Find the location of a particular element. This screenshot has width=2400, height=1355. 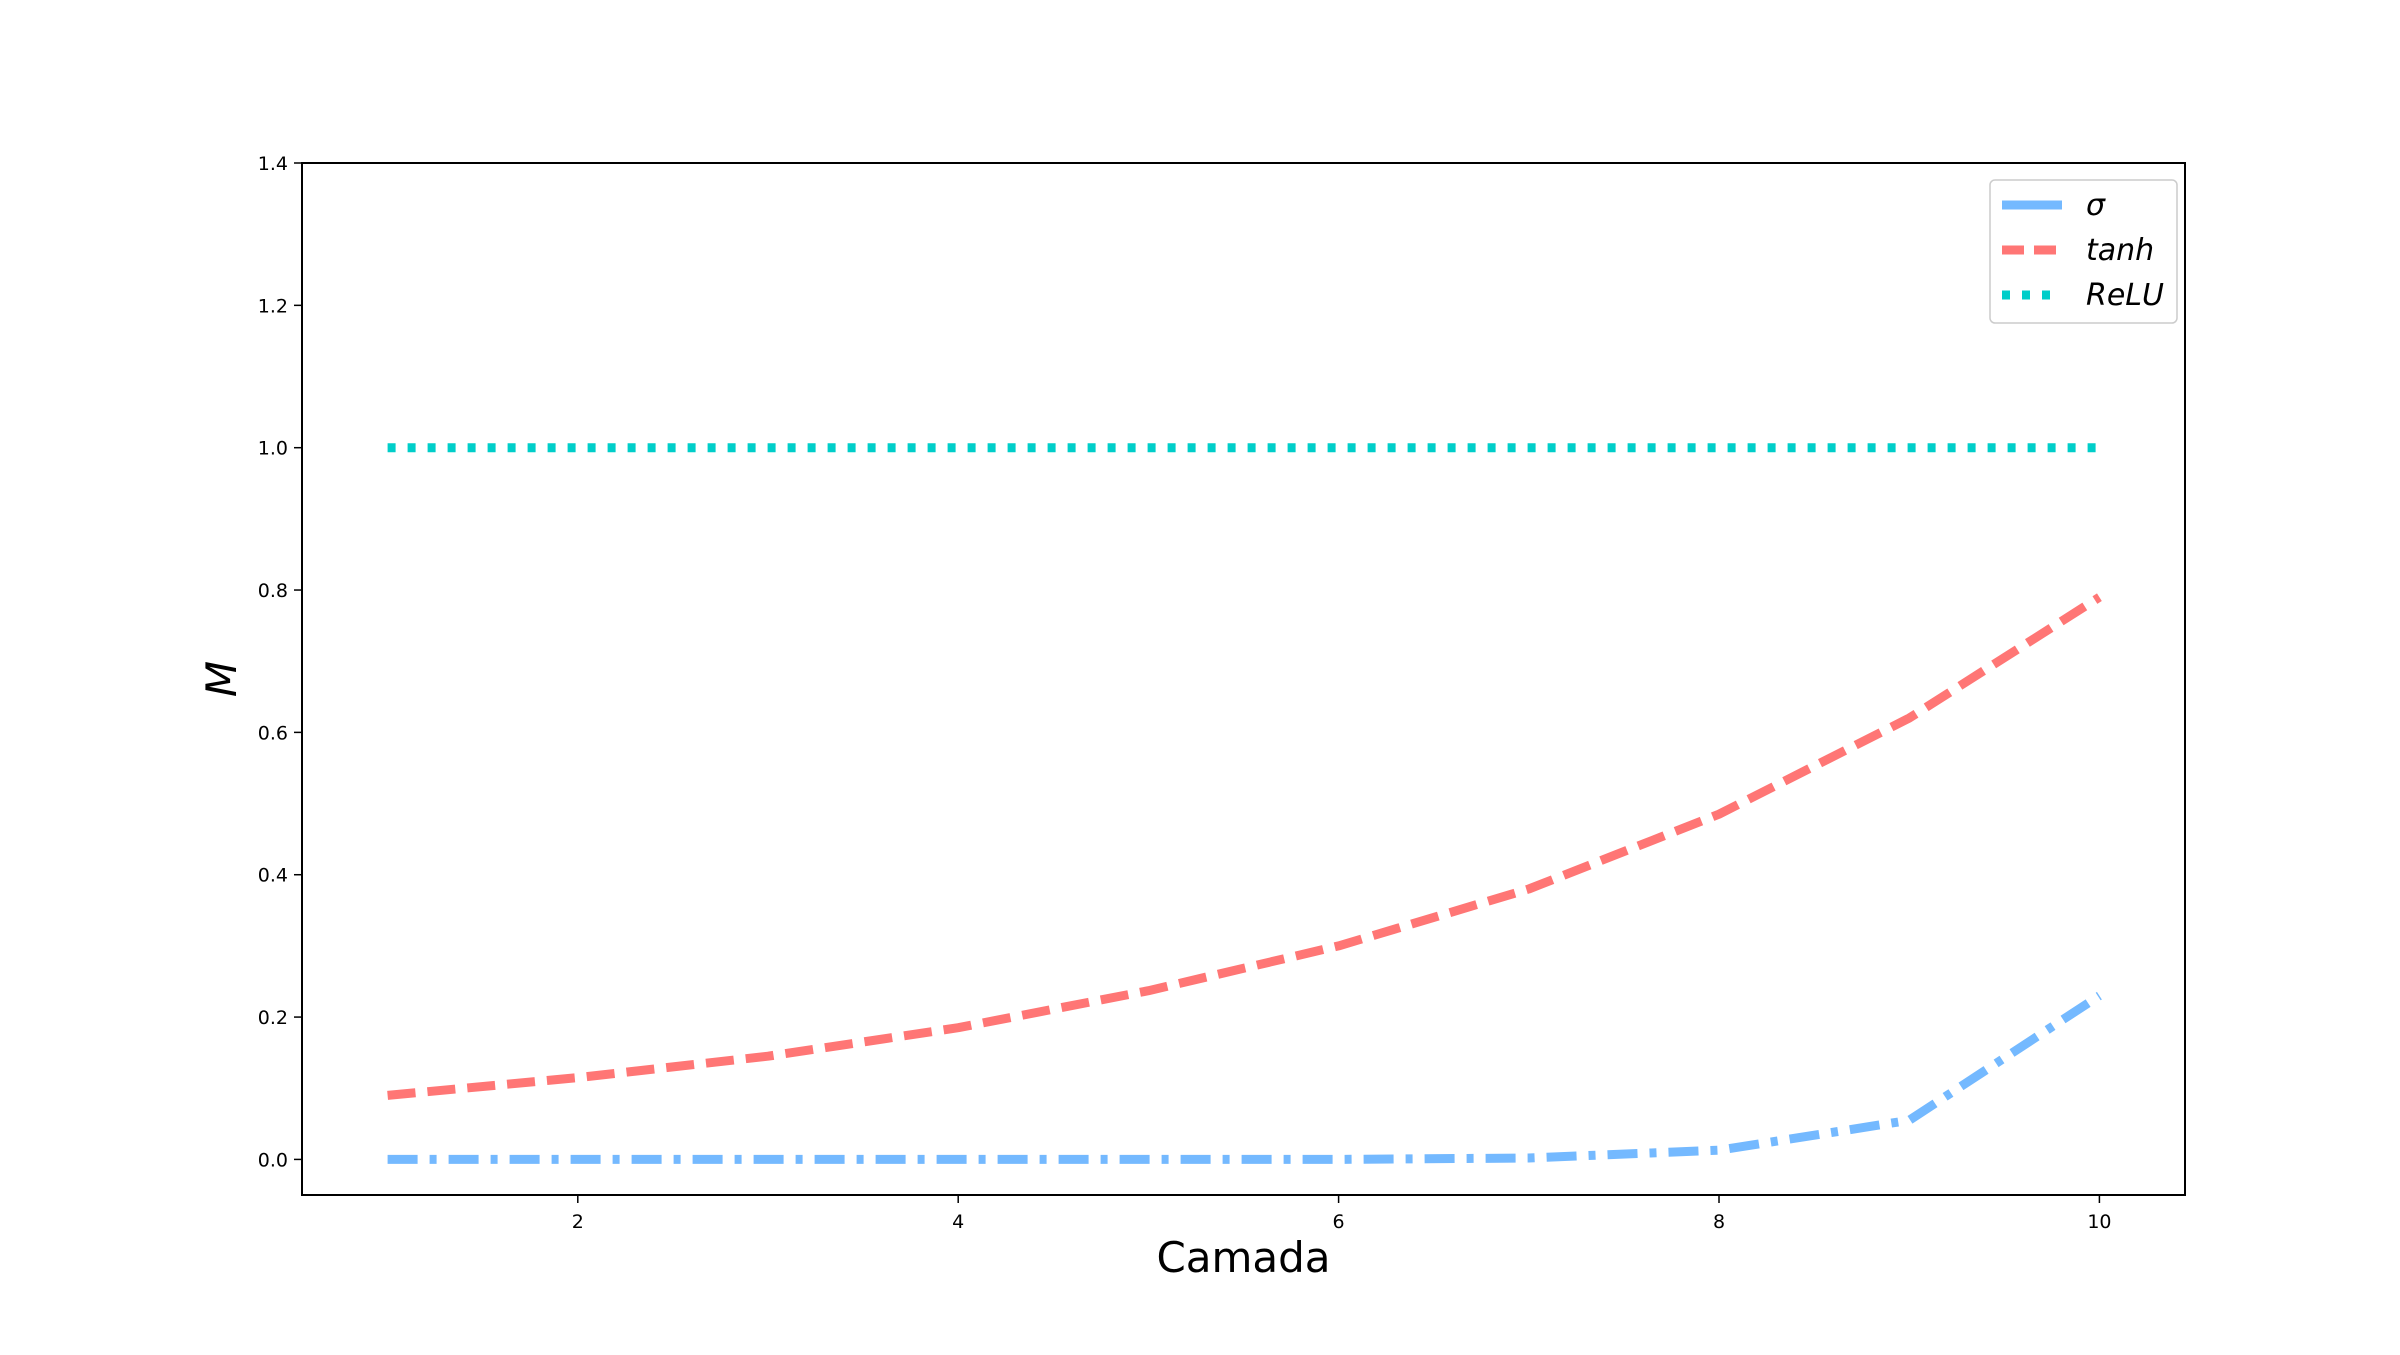

legend-label-1: tanh is located at coordinates (2120, 250).